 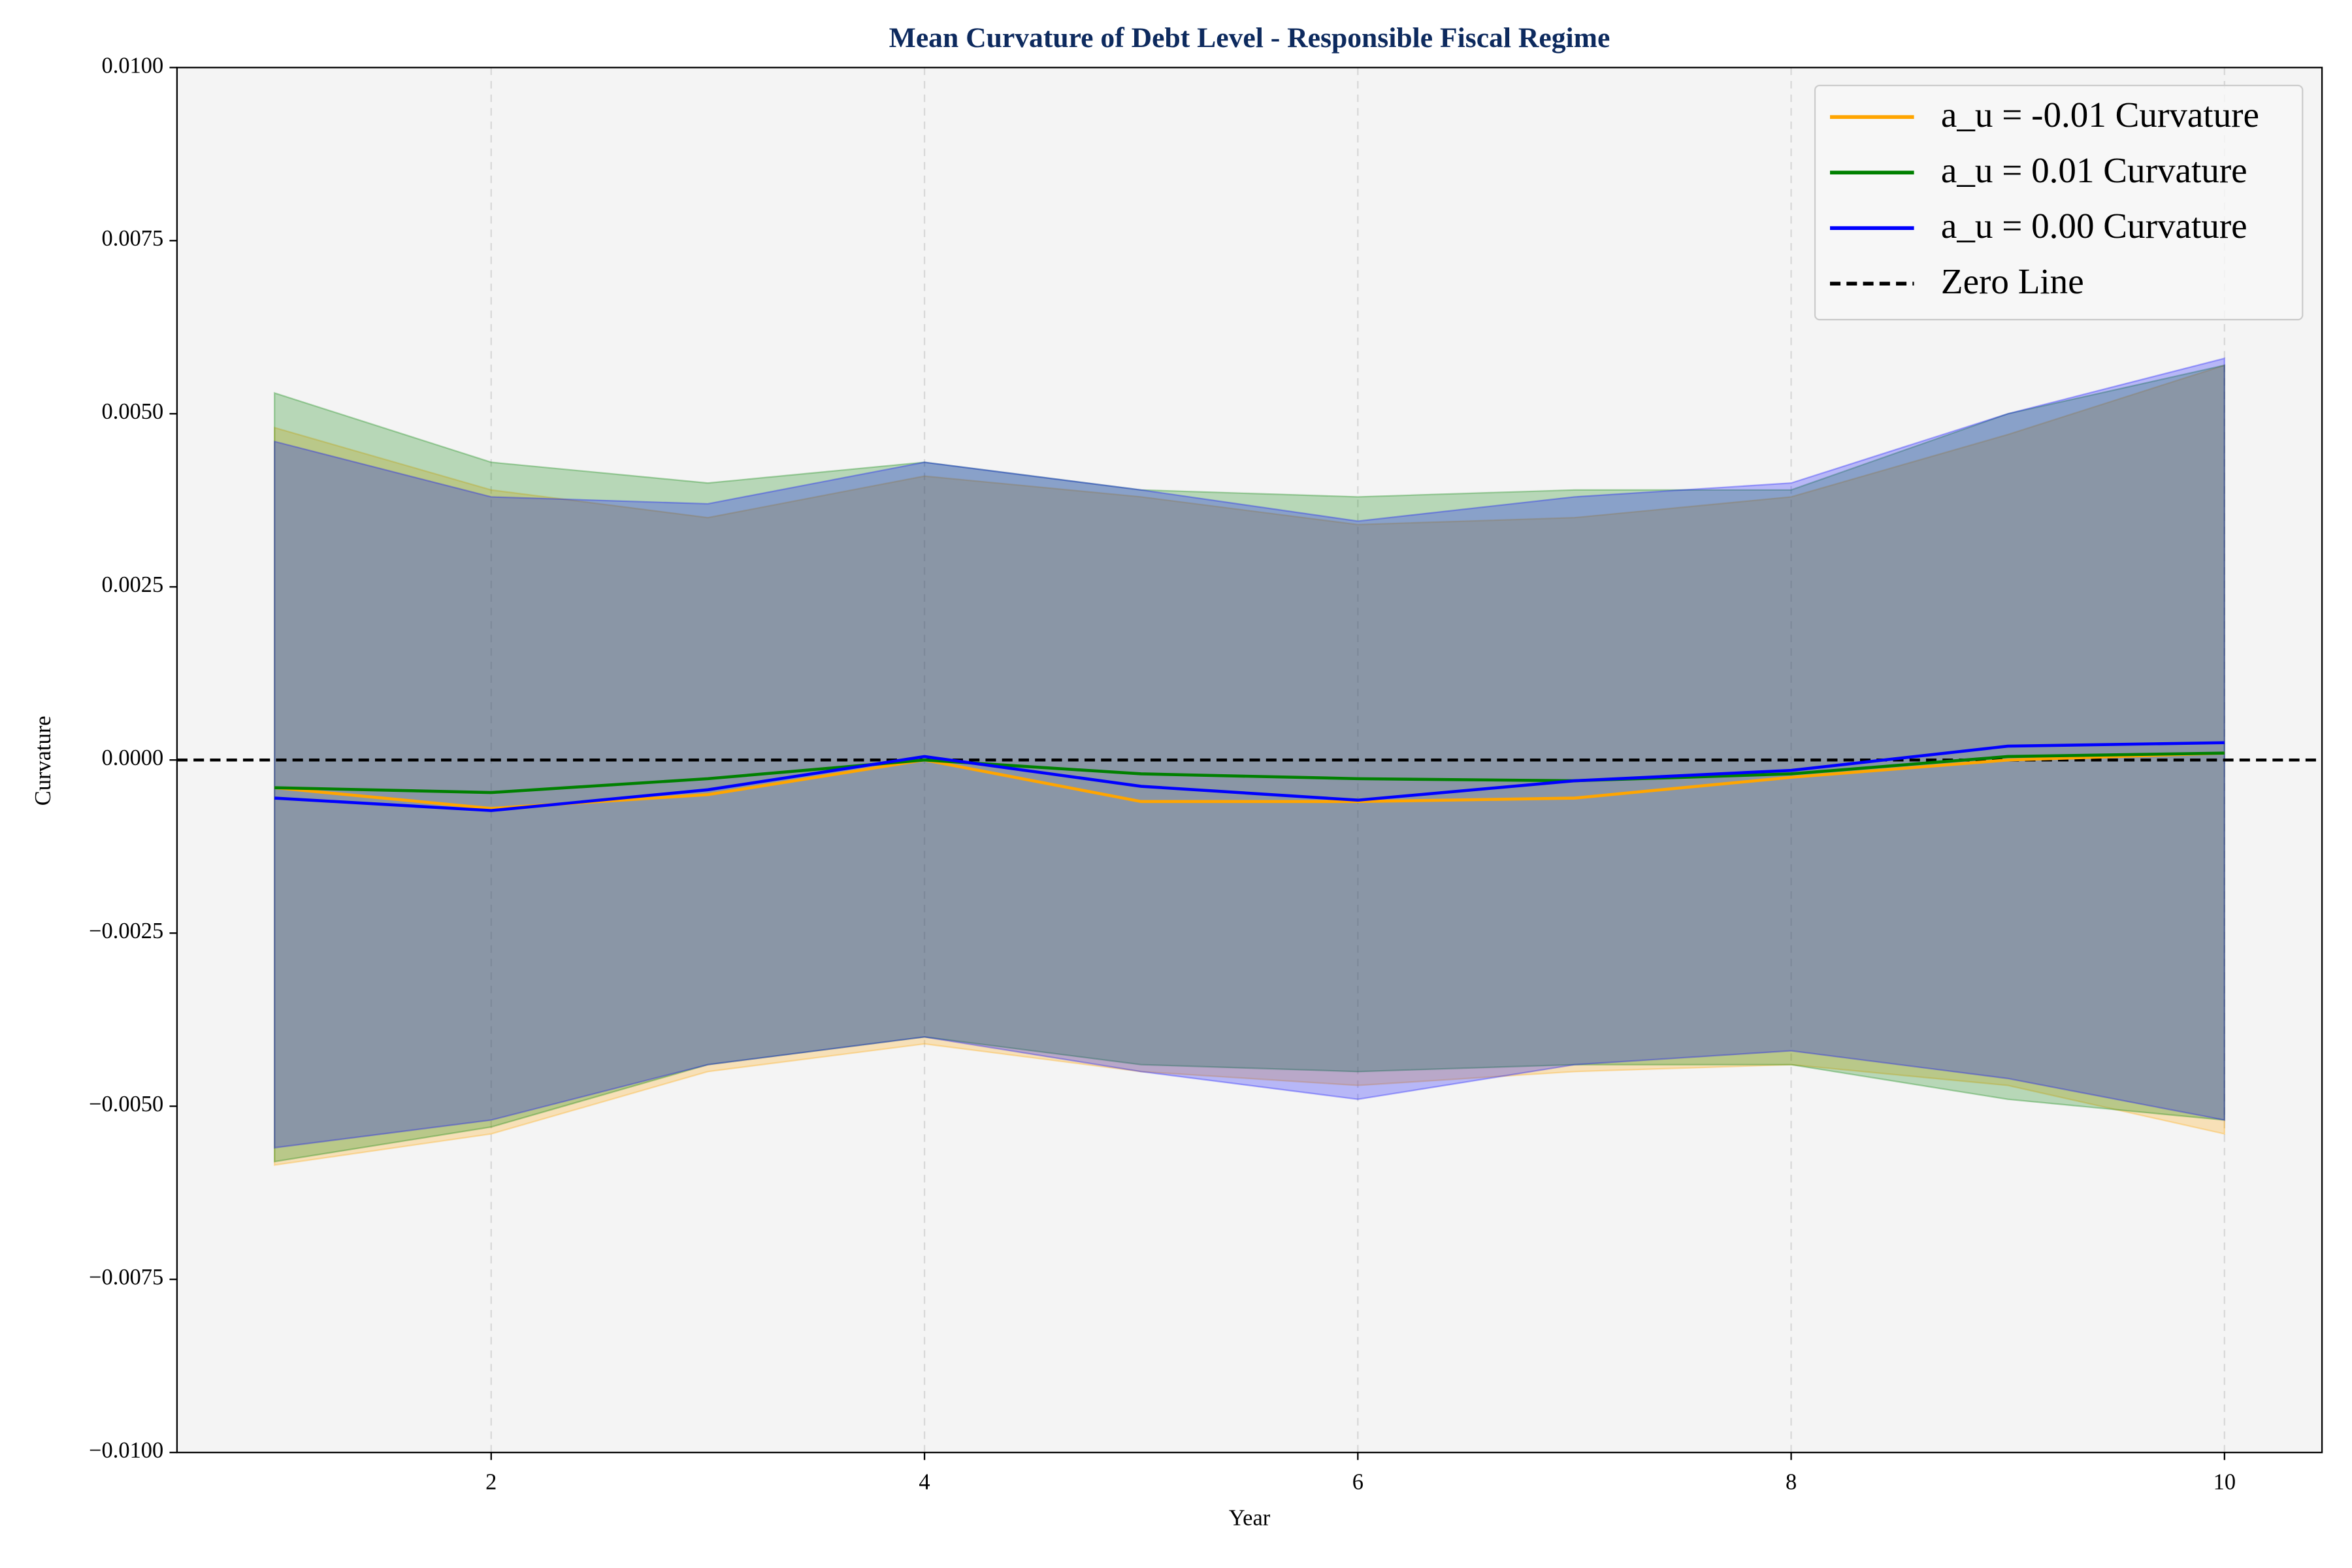 What do you see at coordinates (43, 761) in the screenshot?
I see `y-axis-label: Curvature` at bounding box center [43, 761].